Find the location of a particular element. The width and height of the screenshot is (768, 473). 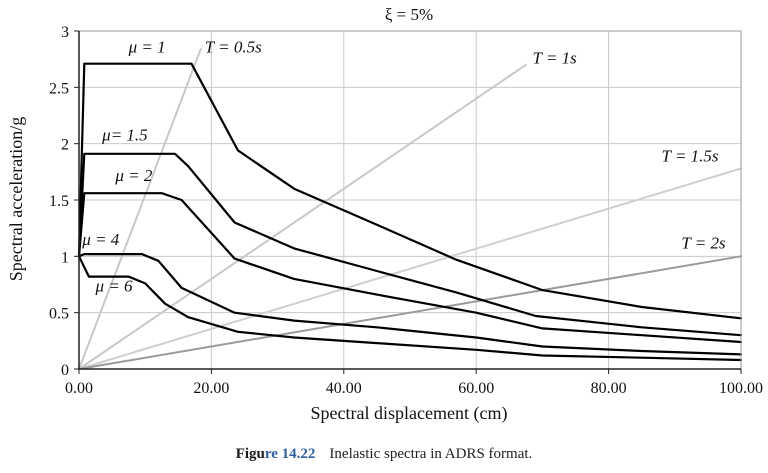

annotation-3: μ= 1.5 is located at coordinates (124, 134).